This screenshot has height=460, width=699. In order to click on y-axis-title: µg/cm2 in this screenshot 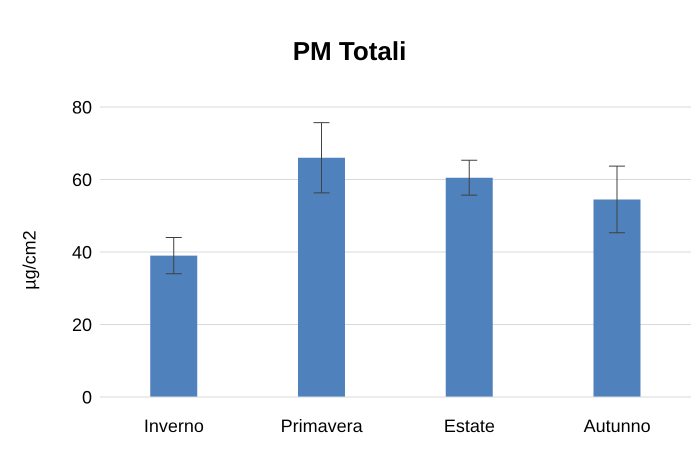, I will do `click(30, 260)`.